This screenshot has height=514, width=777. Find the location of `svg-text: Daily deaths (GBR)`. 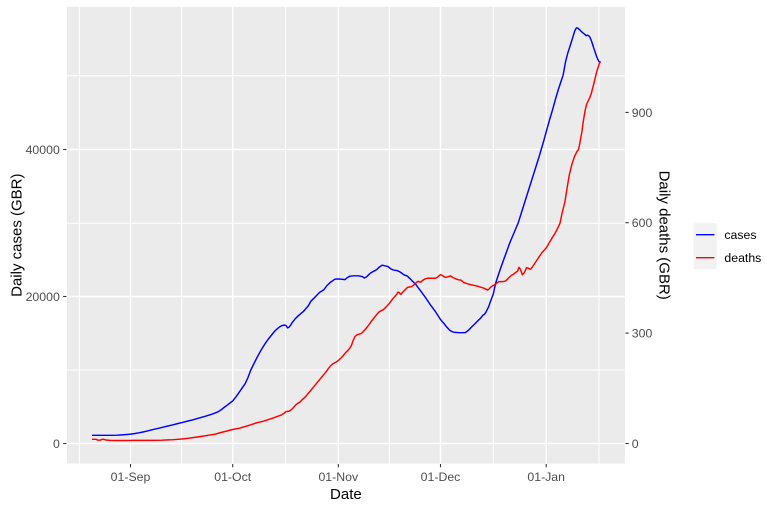

svg-text: Daily deaths (GBR) is located at coordinates (664, 235).